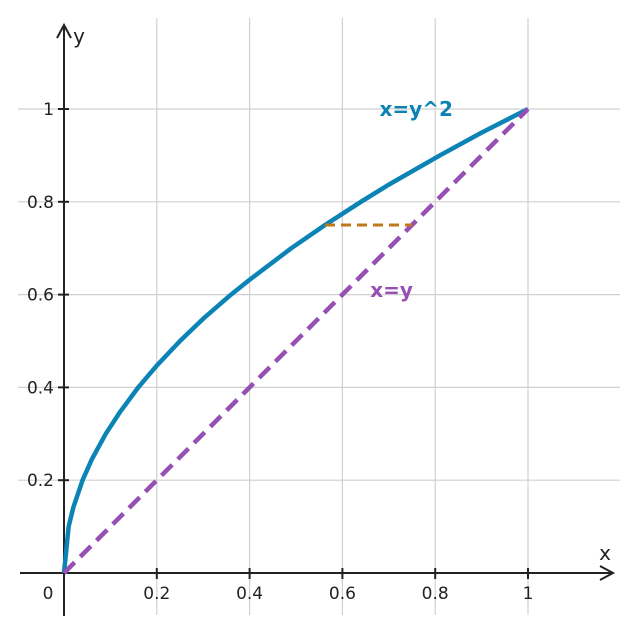 The height and width of the screenshot is (638, 638). Describe the element at coordinates (79, 36) in the screenshot. I see `y-axis-label: y` at that location.